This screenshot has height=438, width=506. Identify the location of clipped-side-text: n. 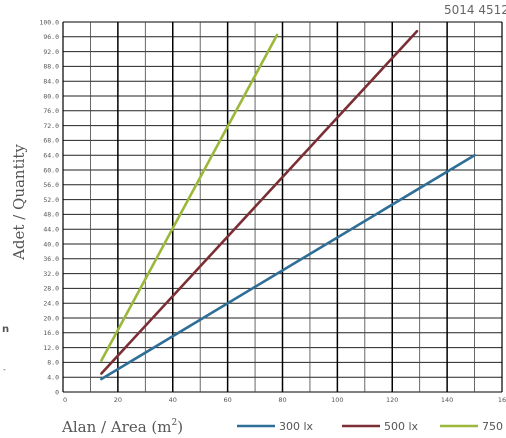
(5, 329).